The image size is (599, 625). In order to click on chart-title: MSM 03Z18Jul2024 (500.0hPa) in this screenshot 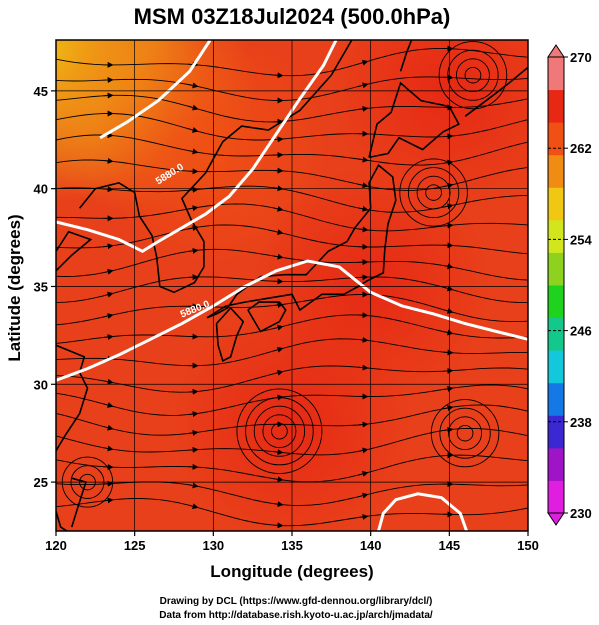, I will do `click(292, 16)`.